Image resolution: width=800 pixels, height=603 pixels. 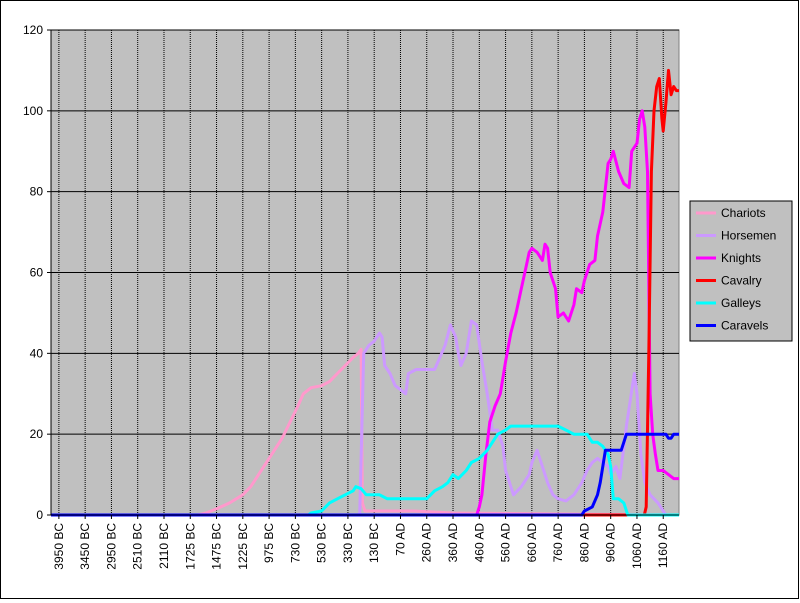 What do you see at coordinates (85, 546) in the screenshot?
I see `x-tick-label: 3450 BC` at bounding box center [85, 546].